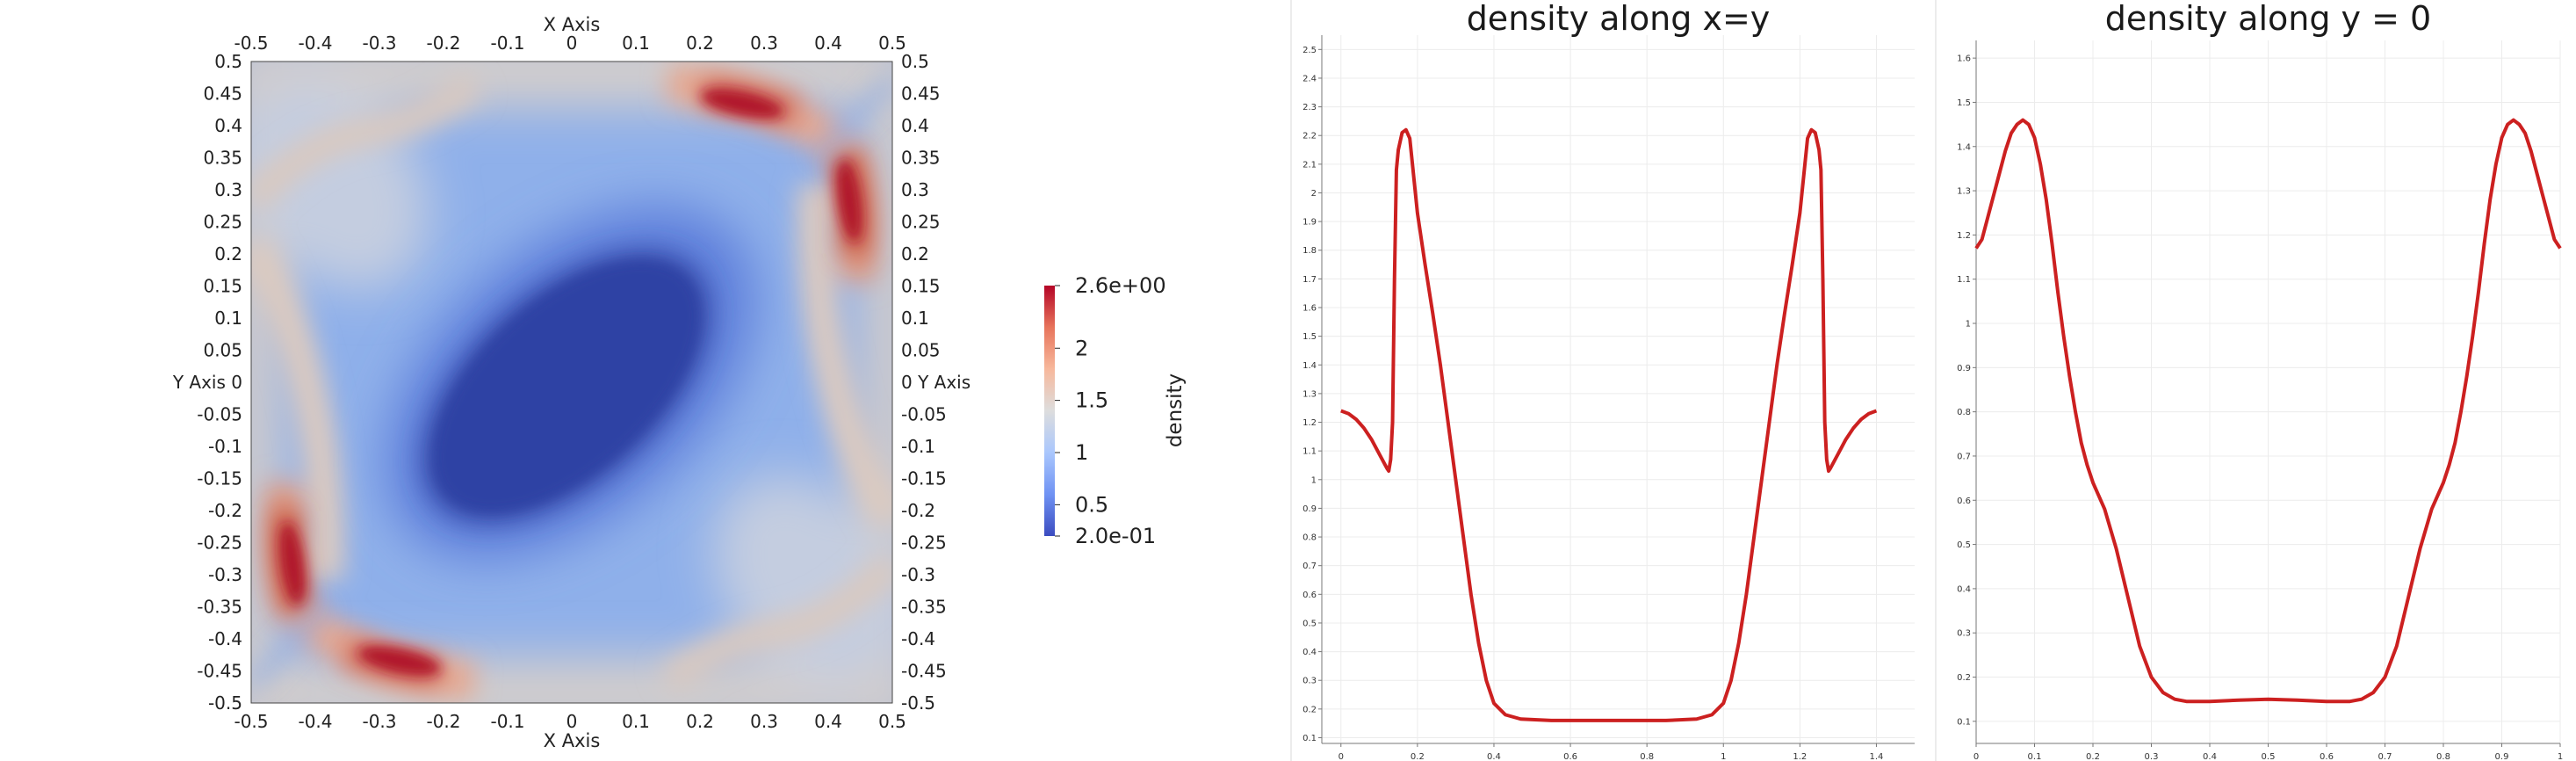 This screenshot has width=2576, height=761. I want to click on x-tick-label: 0.1, so click(2035, 756).